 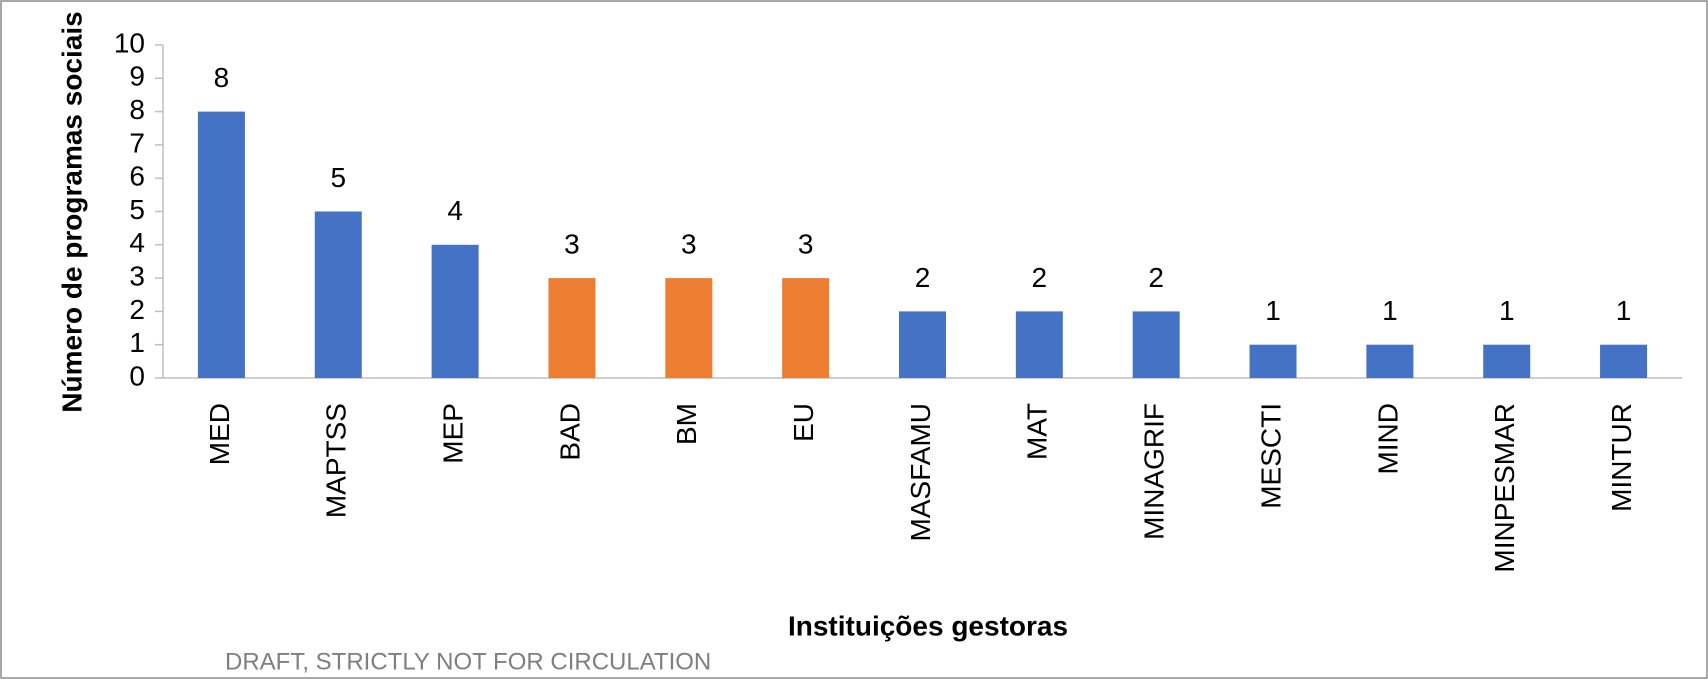 I want to click on x-tick-label: EU, so click(x=803, y=422).